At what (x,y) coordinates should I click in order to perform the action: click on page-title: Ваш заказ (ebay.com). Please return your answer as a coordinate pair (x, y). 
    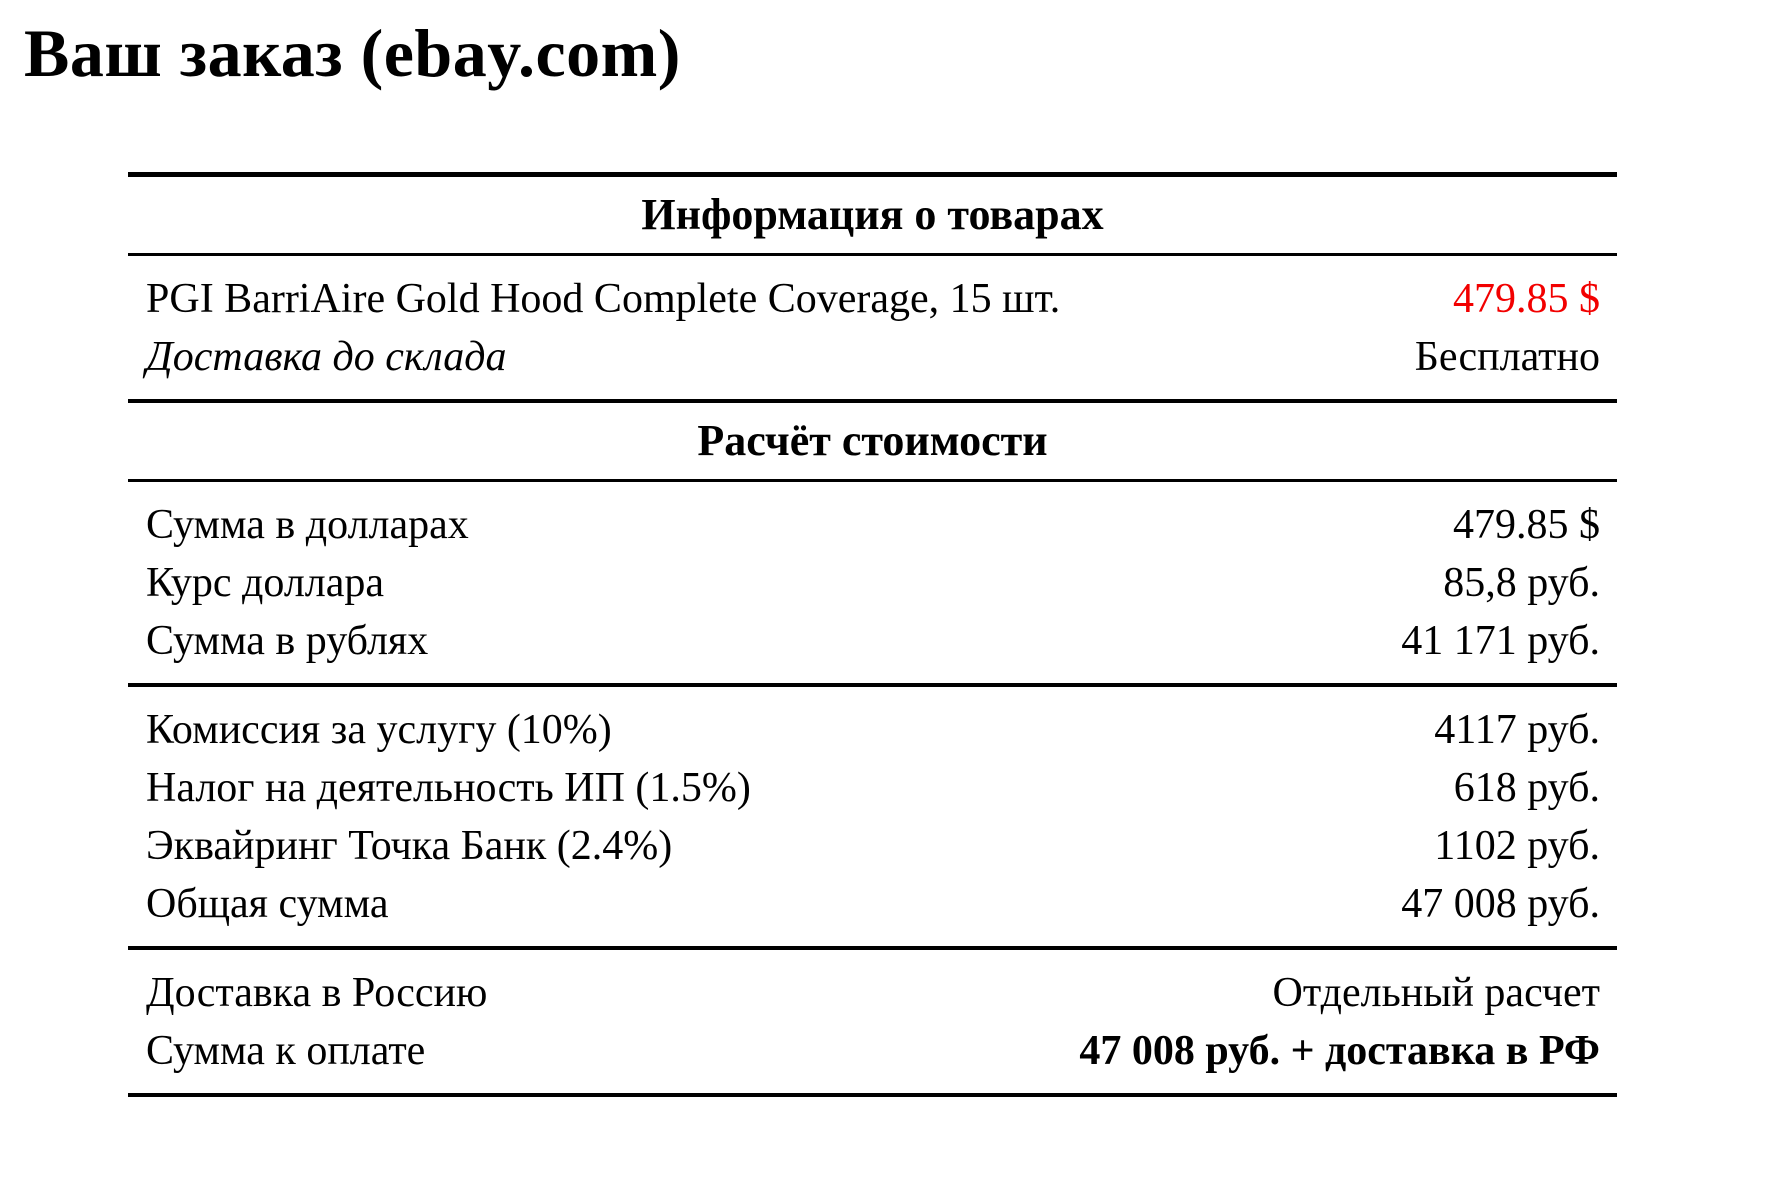
    Looking at the image, I should click on (352, 53).